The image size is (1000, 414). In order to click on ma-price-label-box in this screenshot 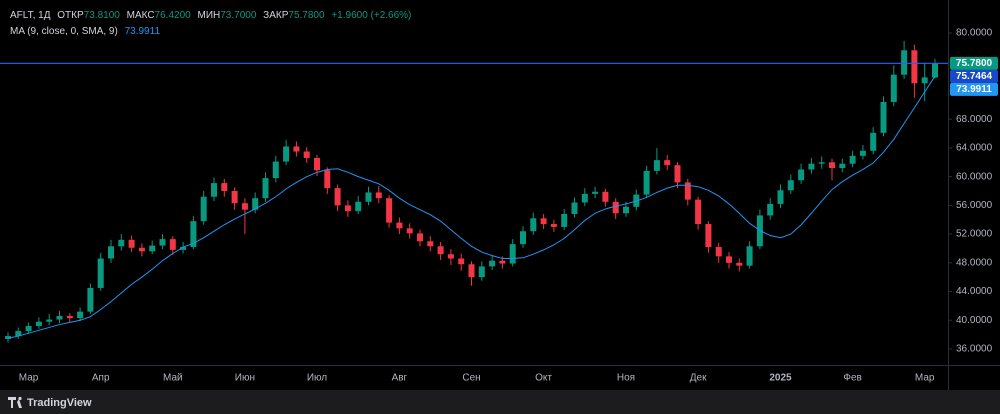, I will do `click(974, 89)`.